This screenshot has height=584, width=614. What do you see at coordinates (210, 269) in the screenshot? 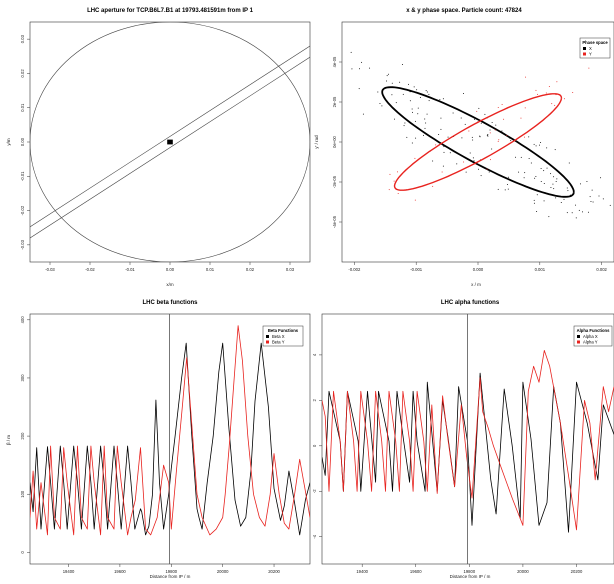
I see `aperture-x-tick-label: 0.01` at bounding box center [210, 269].